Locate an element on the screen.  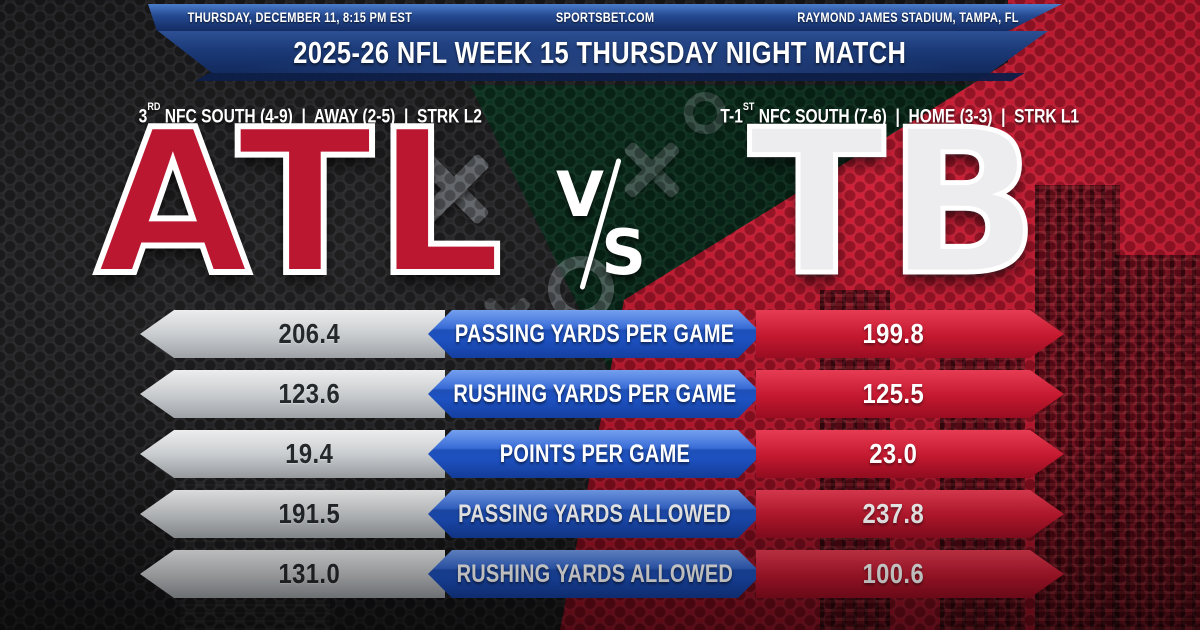
stat-row: 19.4 POINTS PER GAME 23.0 is located at coordinates (600, 454).